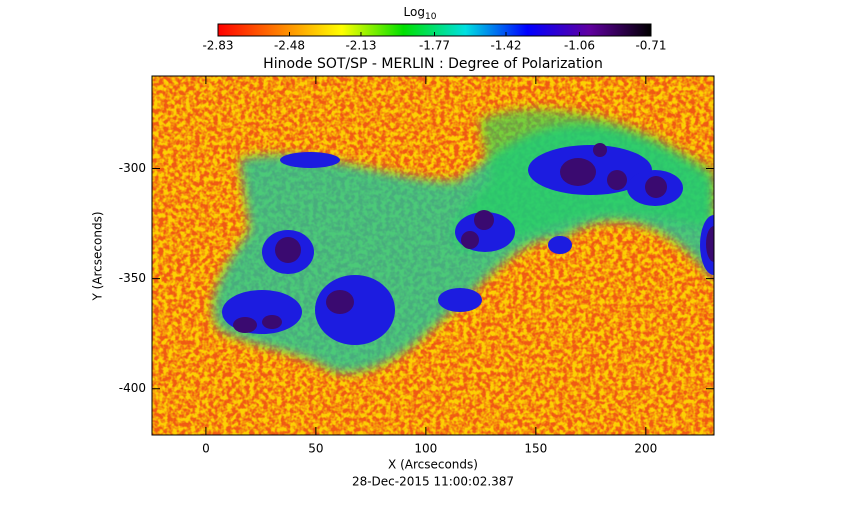  I want to click on x-tick-label: 50, so click(315, 449).